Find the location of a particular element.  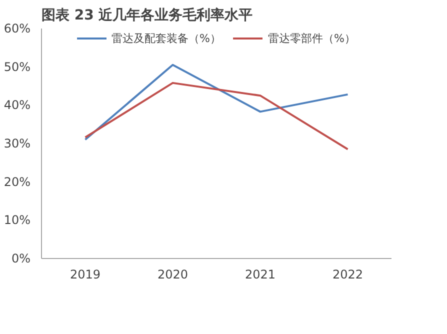

y-tick-label: 50% is located at coordinates (17, 67).